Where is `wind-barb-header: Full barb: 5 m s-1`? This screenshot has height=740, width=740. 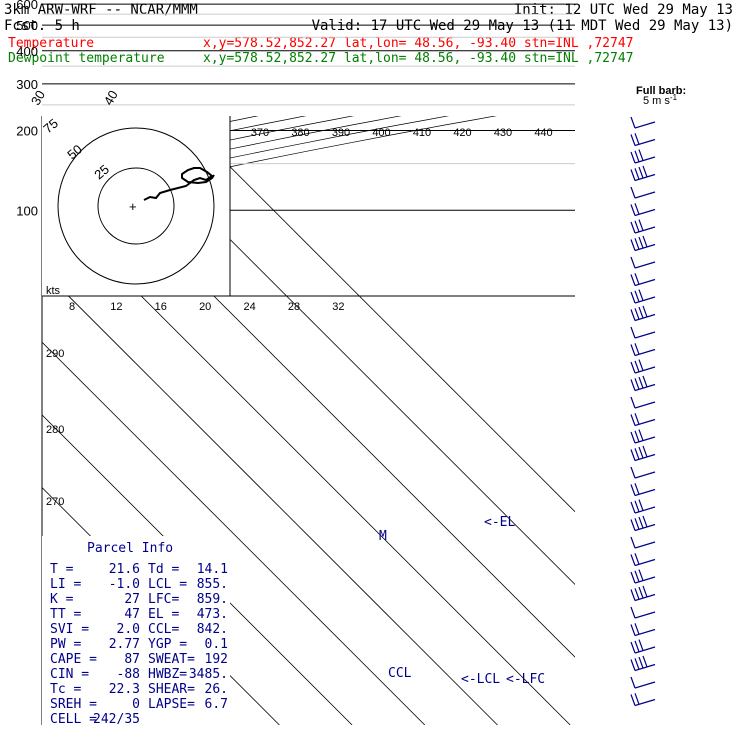
wind-barb-header: Full barb: 5 m s-1 is located at coordinates (661, 96).